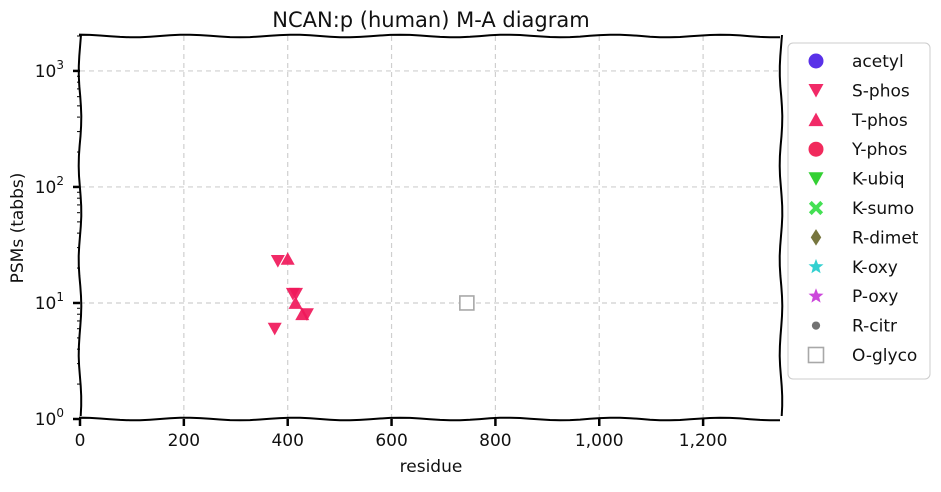 The height and width of the screenshot is (492, 941). What do you see at coordinates (816, 355) in the screenshot?
I see `legend-marker-o-glyco` at bounding box center [816, 355].